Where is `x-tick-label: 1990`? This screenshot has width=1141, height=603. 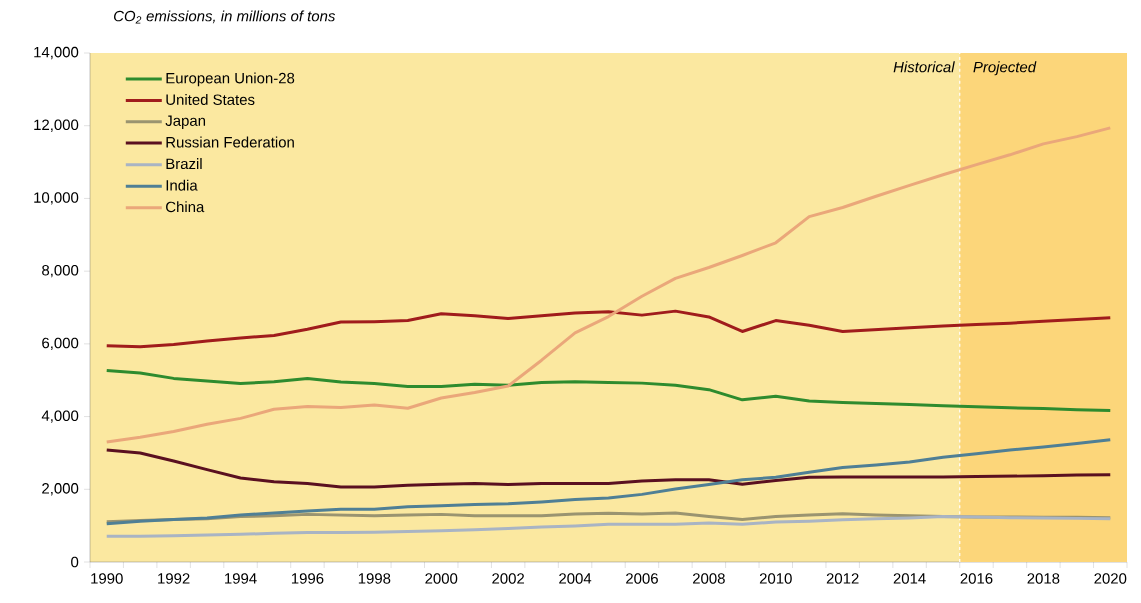
x-tick-label: 1990 is located at coordinates (107, 578).